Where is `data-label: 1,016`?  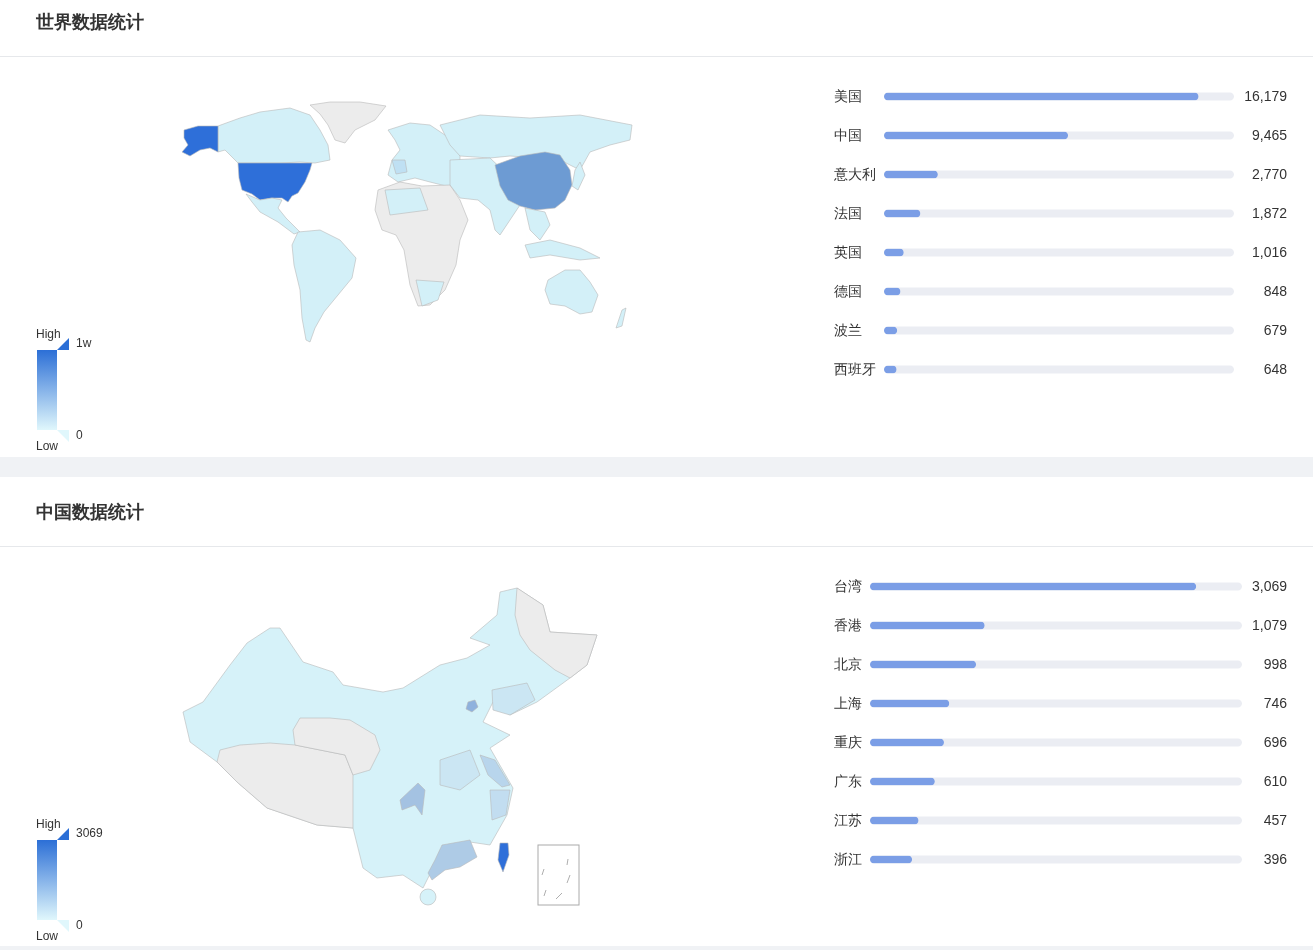 data-label: 1,016 is located at coordinates (1269, 251).